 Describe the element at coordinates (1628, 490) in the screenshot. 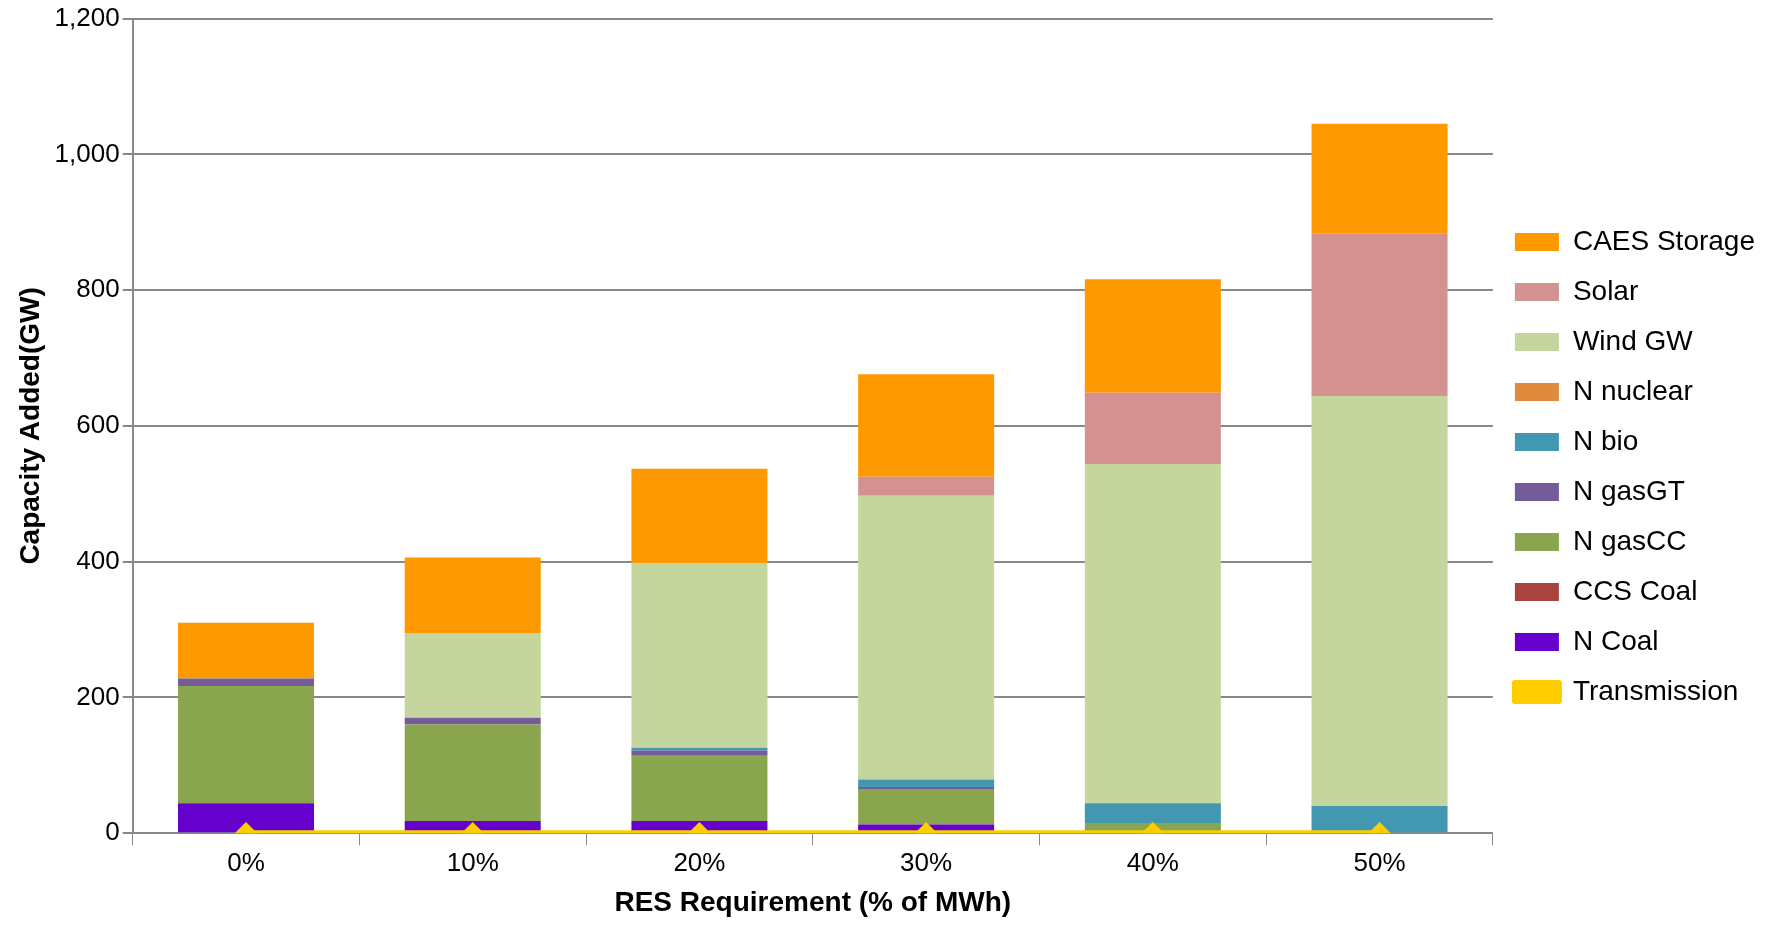

I see `legend-label: N gasGT` at that location.